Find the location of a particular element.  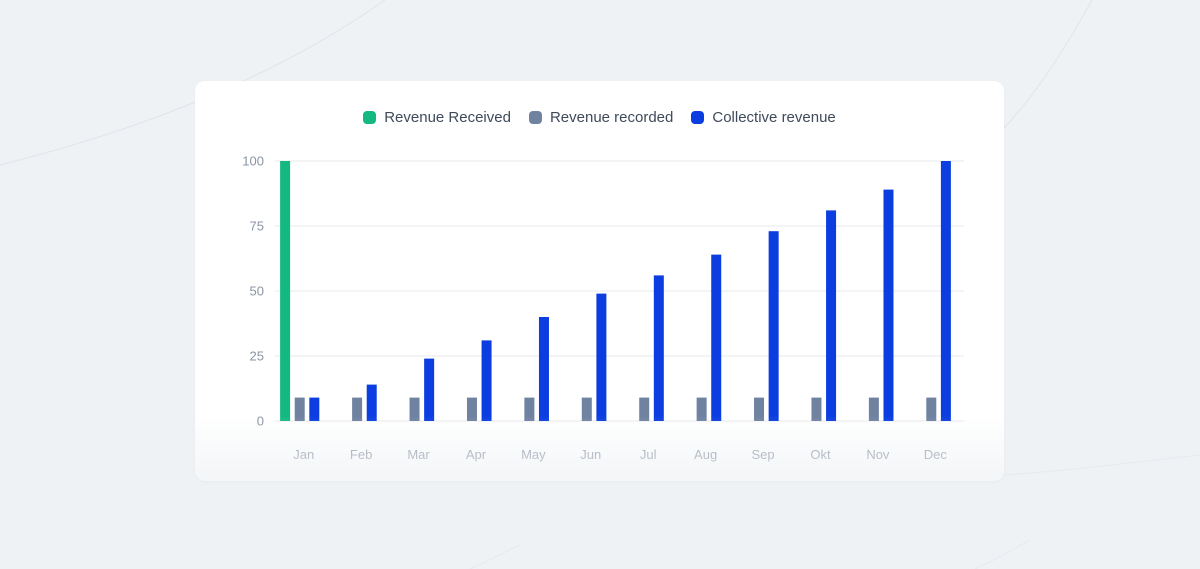

legend-item: Collective revenue is located at coordinates (763, 117).